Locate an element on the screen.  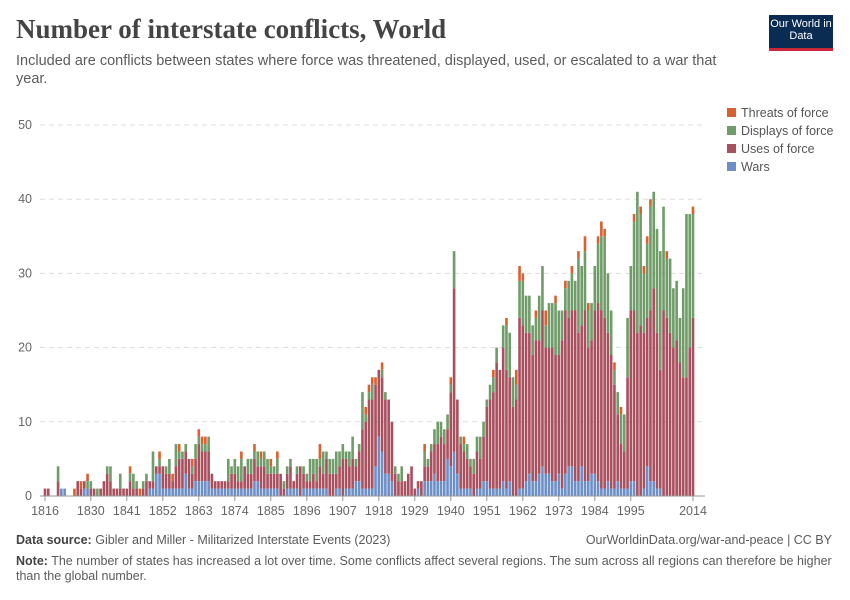
x-tick-label: 1863 is located at coordinates (199, 511).